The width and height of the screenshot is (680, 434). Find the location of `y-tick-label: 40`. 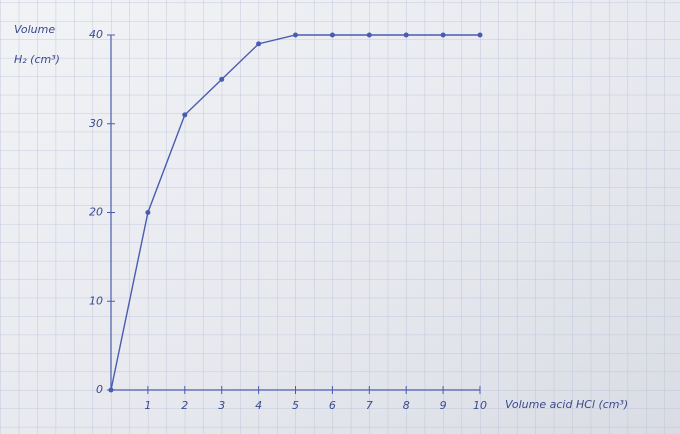

y-tick-label: 40 is located at coordinates (96, 34).